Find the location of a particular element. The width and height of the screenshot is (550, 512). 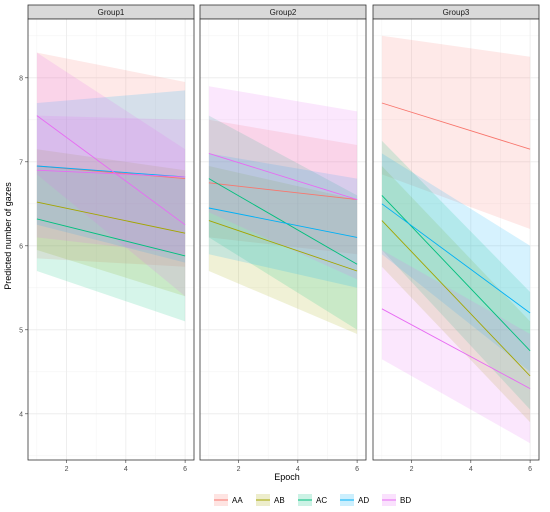

legend-label: AD is located at coordinates (363, 500).